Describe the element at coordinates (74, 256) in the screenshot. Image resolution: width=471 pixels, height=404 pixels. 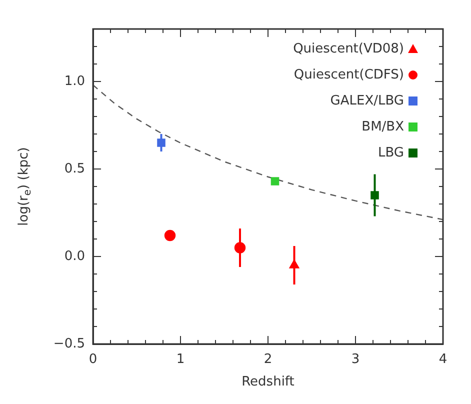
I see `y-tick-label: 0.0` at that location.